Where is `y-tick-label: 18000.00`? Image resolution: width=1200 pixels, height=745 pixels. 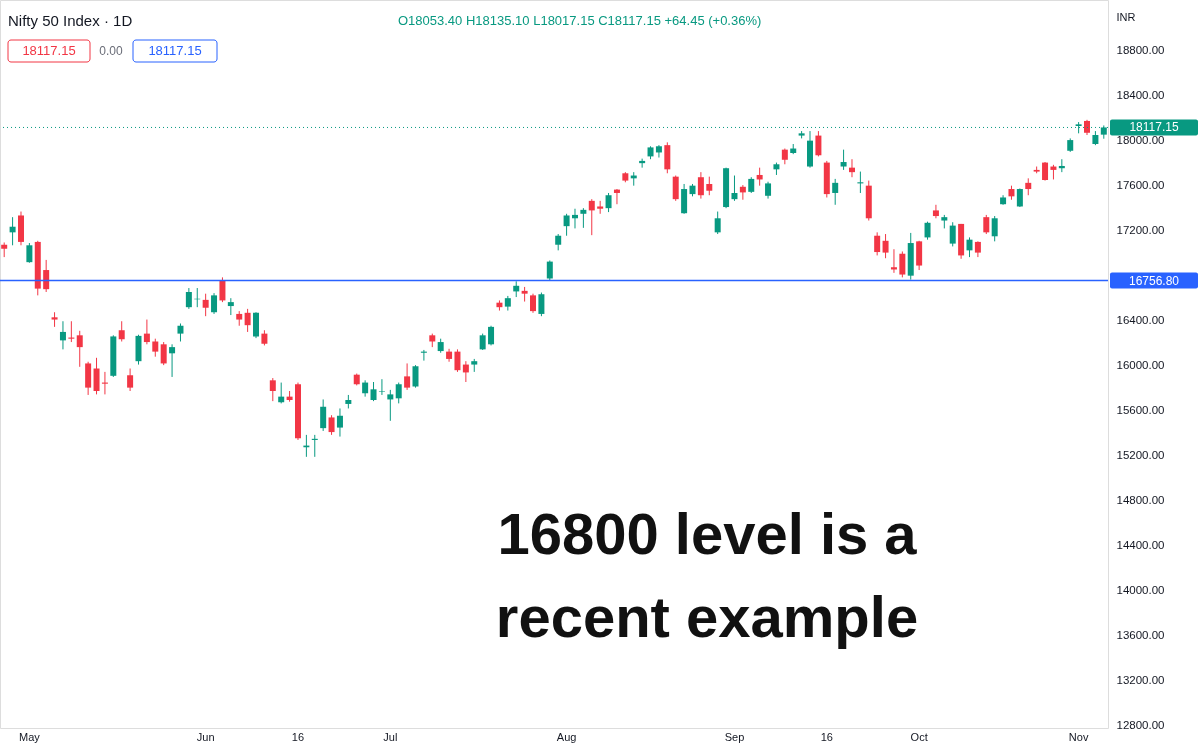
y-tick-label: 18000.00 is located at coordinates (1140, 140).